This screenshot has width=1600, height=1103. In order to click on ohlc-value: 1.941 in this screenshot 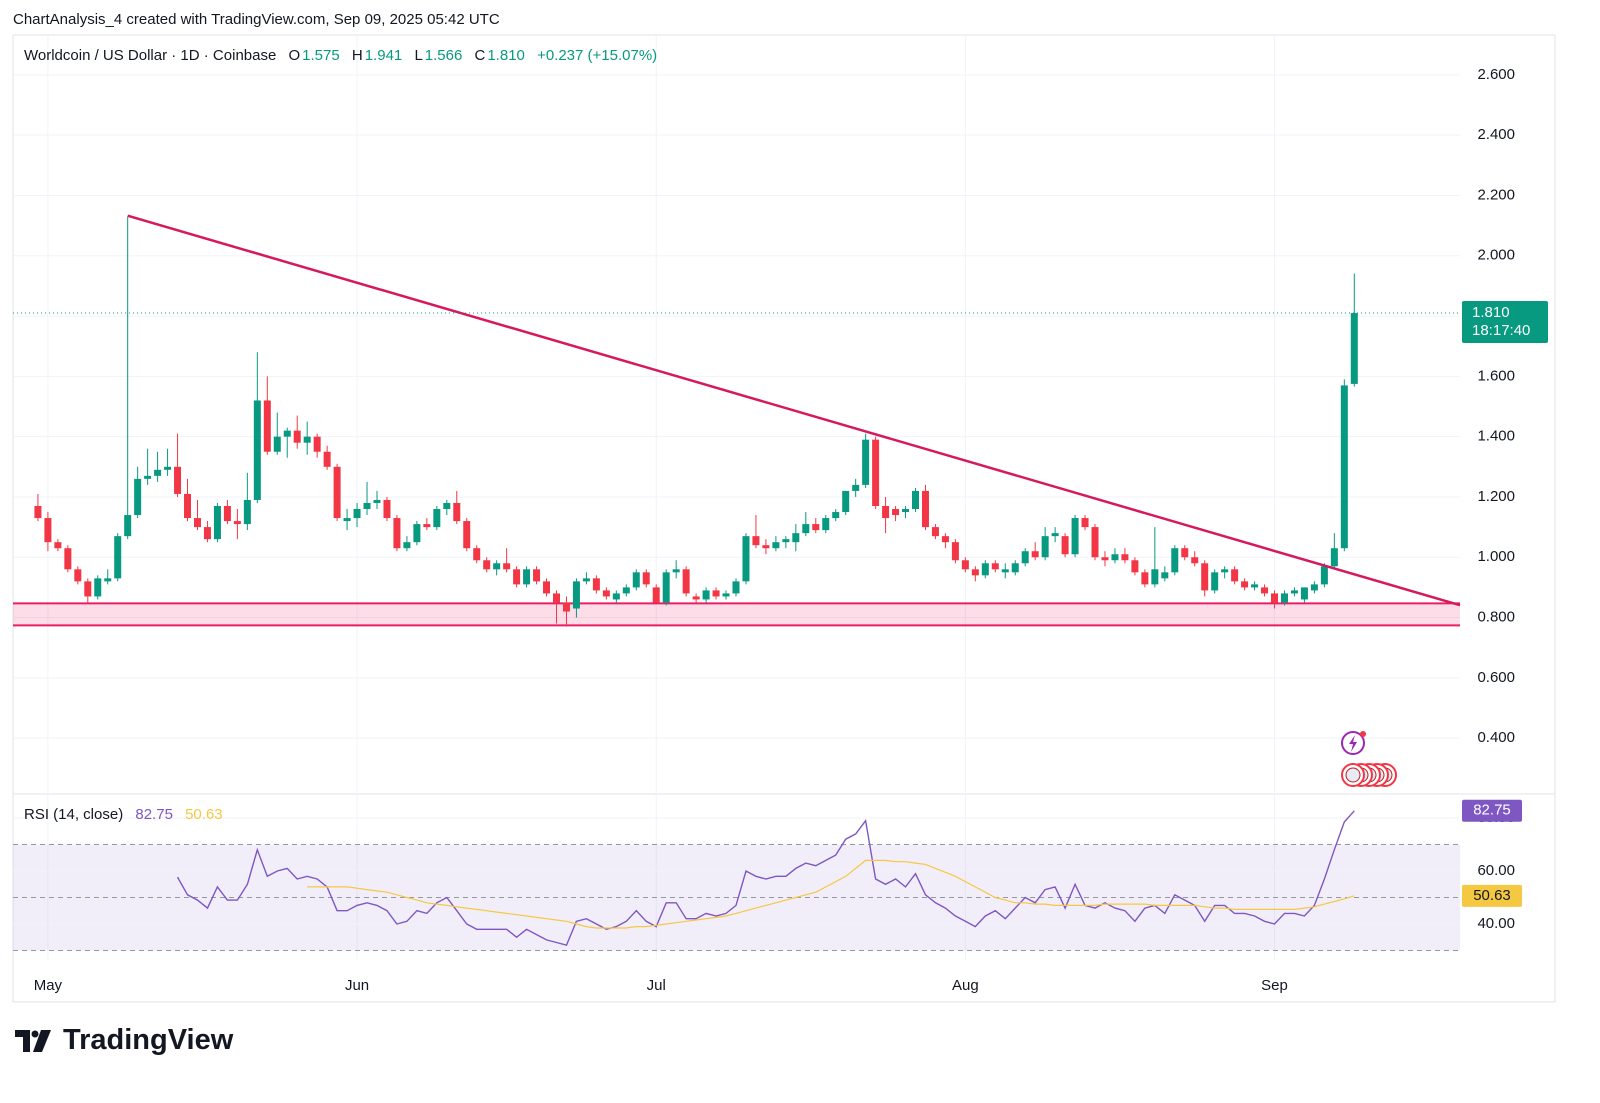, I will do `click(383, 55)`.